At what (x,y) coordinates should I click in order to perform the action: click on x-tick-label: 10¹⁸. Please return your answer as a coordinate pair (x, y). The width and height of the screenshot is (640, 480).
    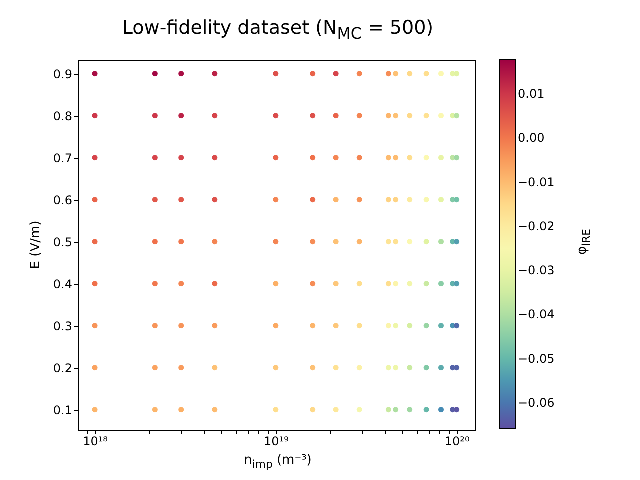
    Looking at the image, I should click on (95, 441).